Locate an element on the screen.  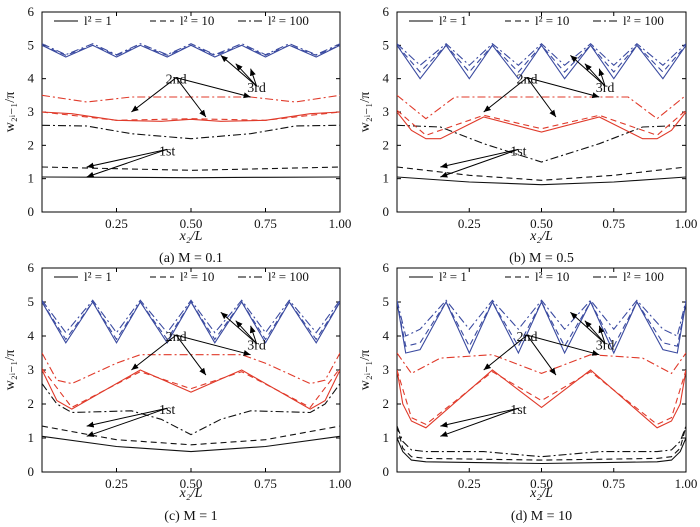
panel-caption: (d) M = 10 is located at coordinates (541, 516).